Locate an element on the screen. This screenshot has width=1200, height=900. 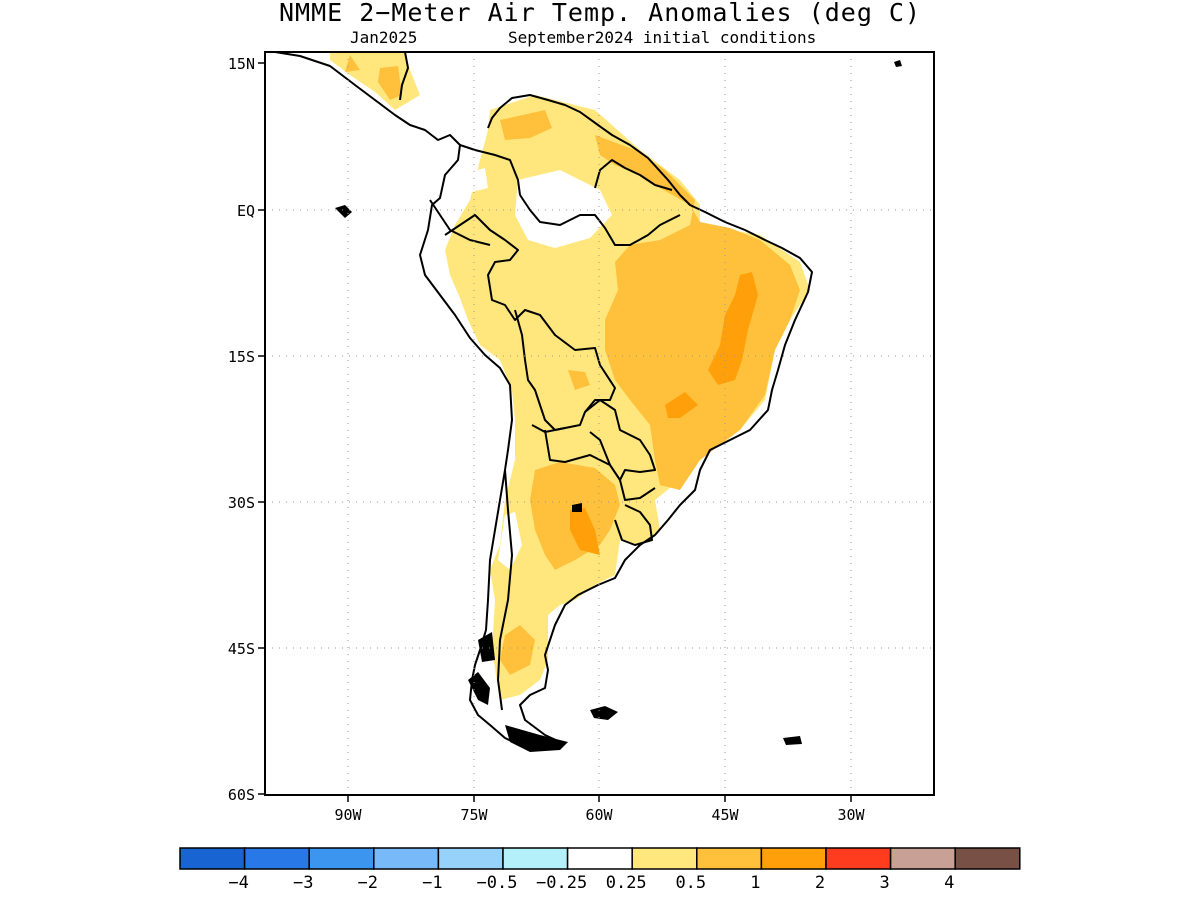
lon-label: 90W is located at coordinates (348, 815).